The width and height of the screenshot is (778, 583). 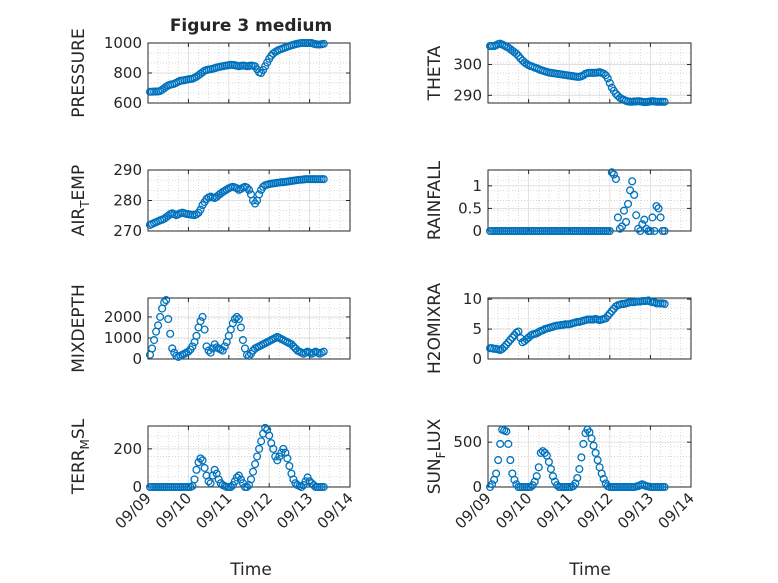 I want to click on figure-title: Figure 3 medium, so click(x=251, y=26).